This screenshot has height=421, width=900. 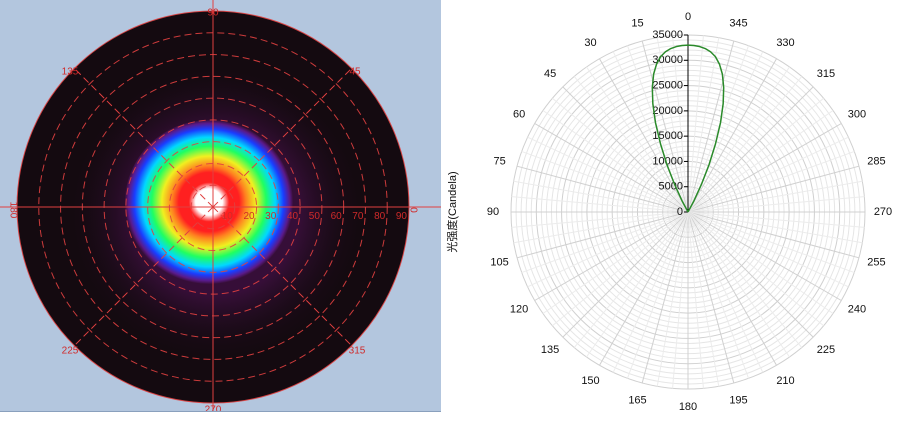 I want to click on heatmap-angle-label: 45, so click(x=355, y=72).